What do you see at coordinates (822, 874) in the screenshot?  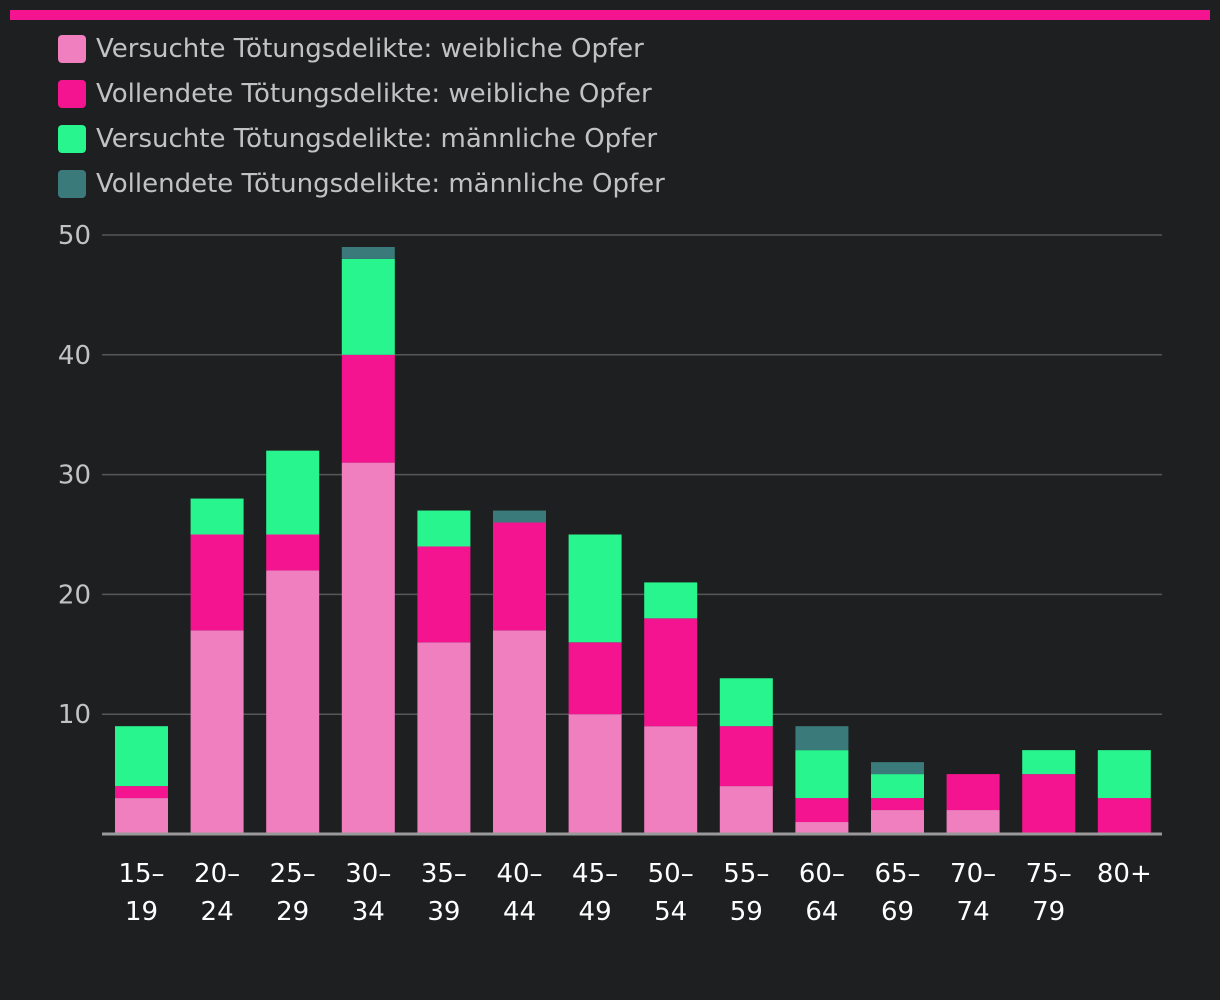 I see `x-tick-label: 60–` at bounding box center [822, 874].